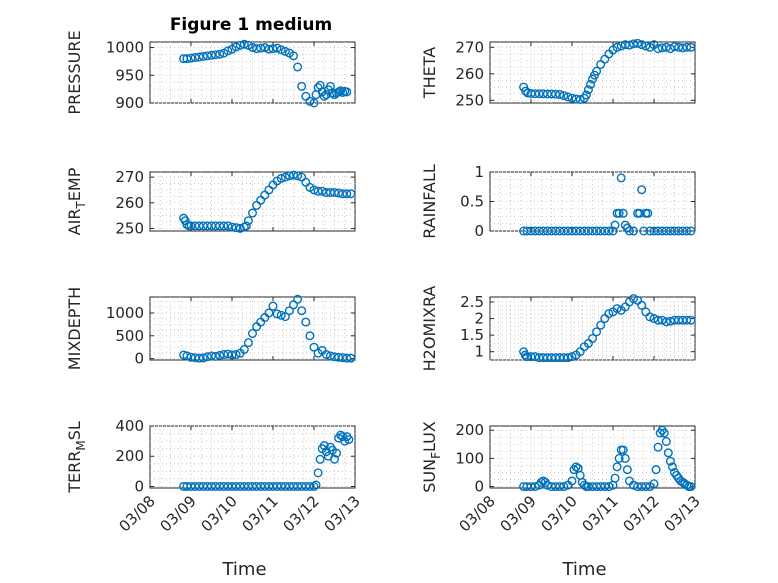  What do you see at coordinates (469, 74) in the screenshot?
I see `y-tick-label: 260` at bounding box center [469, 74].